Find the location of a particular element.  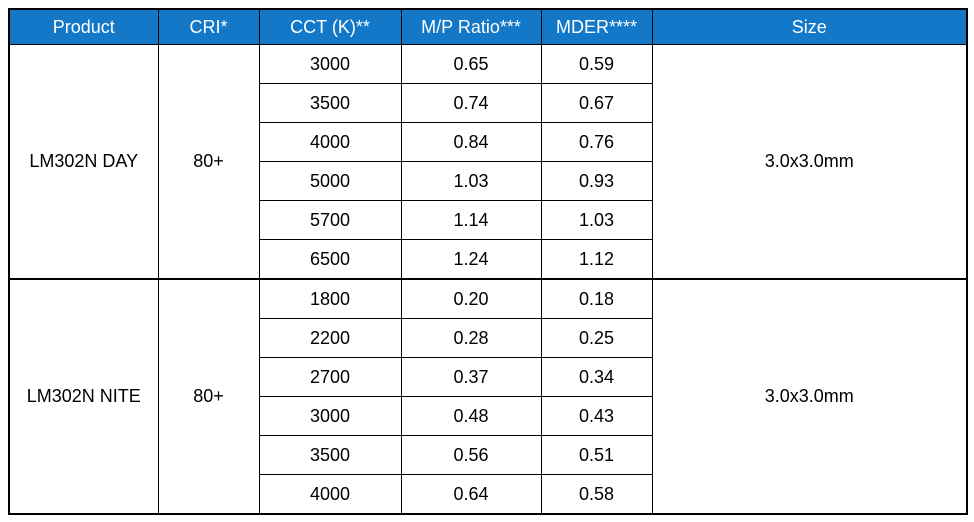

mp-ratio-cell: 0.84 is located at coordinates (471, 142).